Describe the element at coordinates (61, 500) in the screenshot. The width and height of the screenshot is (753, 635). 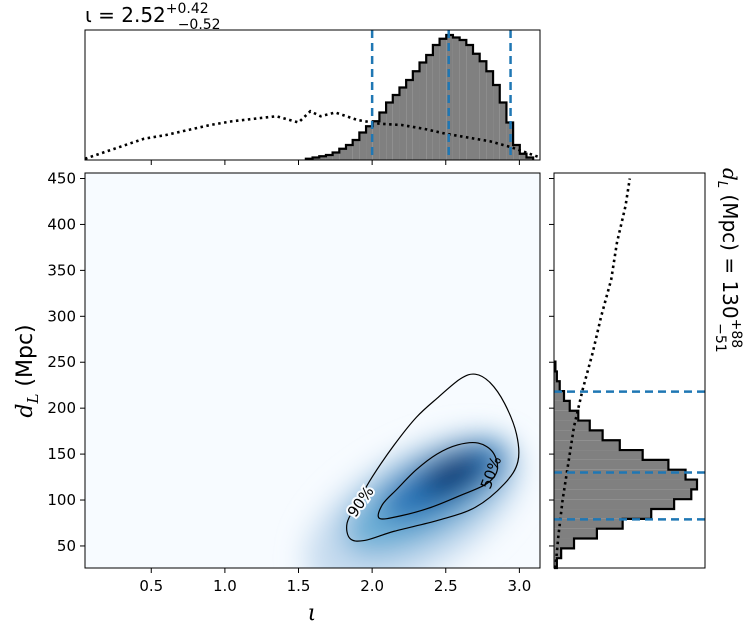
I see `y-tick-label: 100` at that location.